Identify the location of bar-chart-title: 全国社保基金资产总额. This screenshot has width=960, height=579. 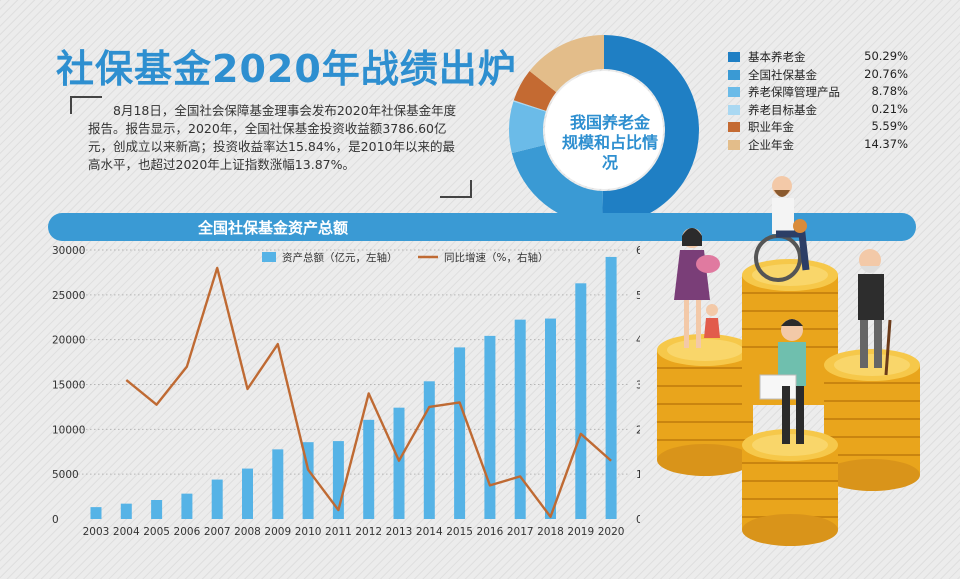
(273, 228).